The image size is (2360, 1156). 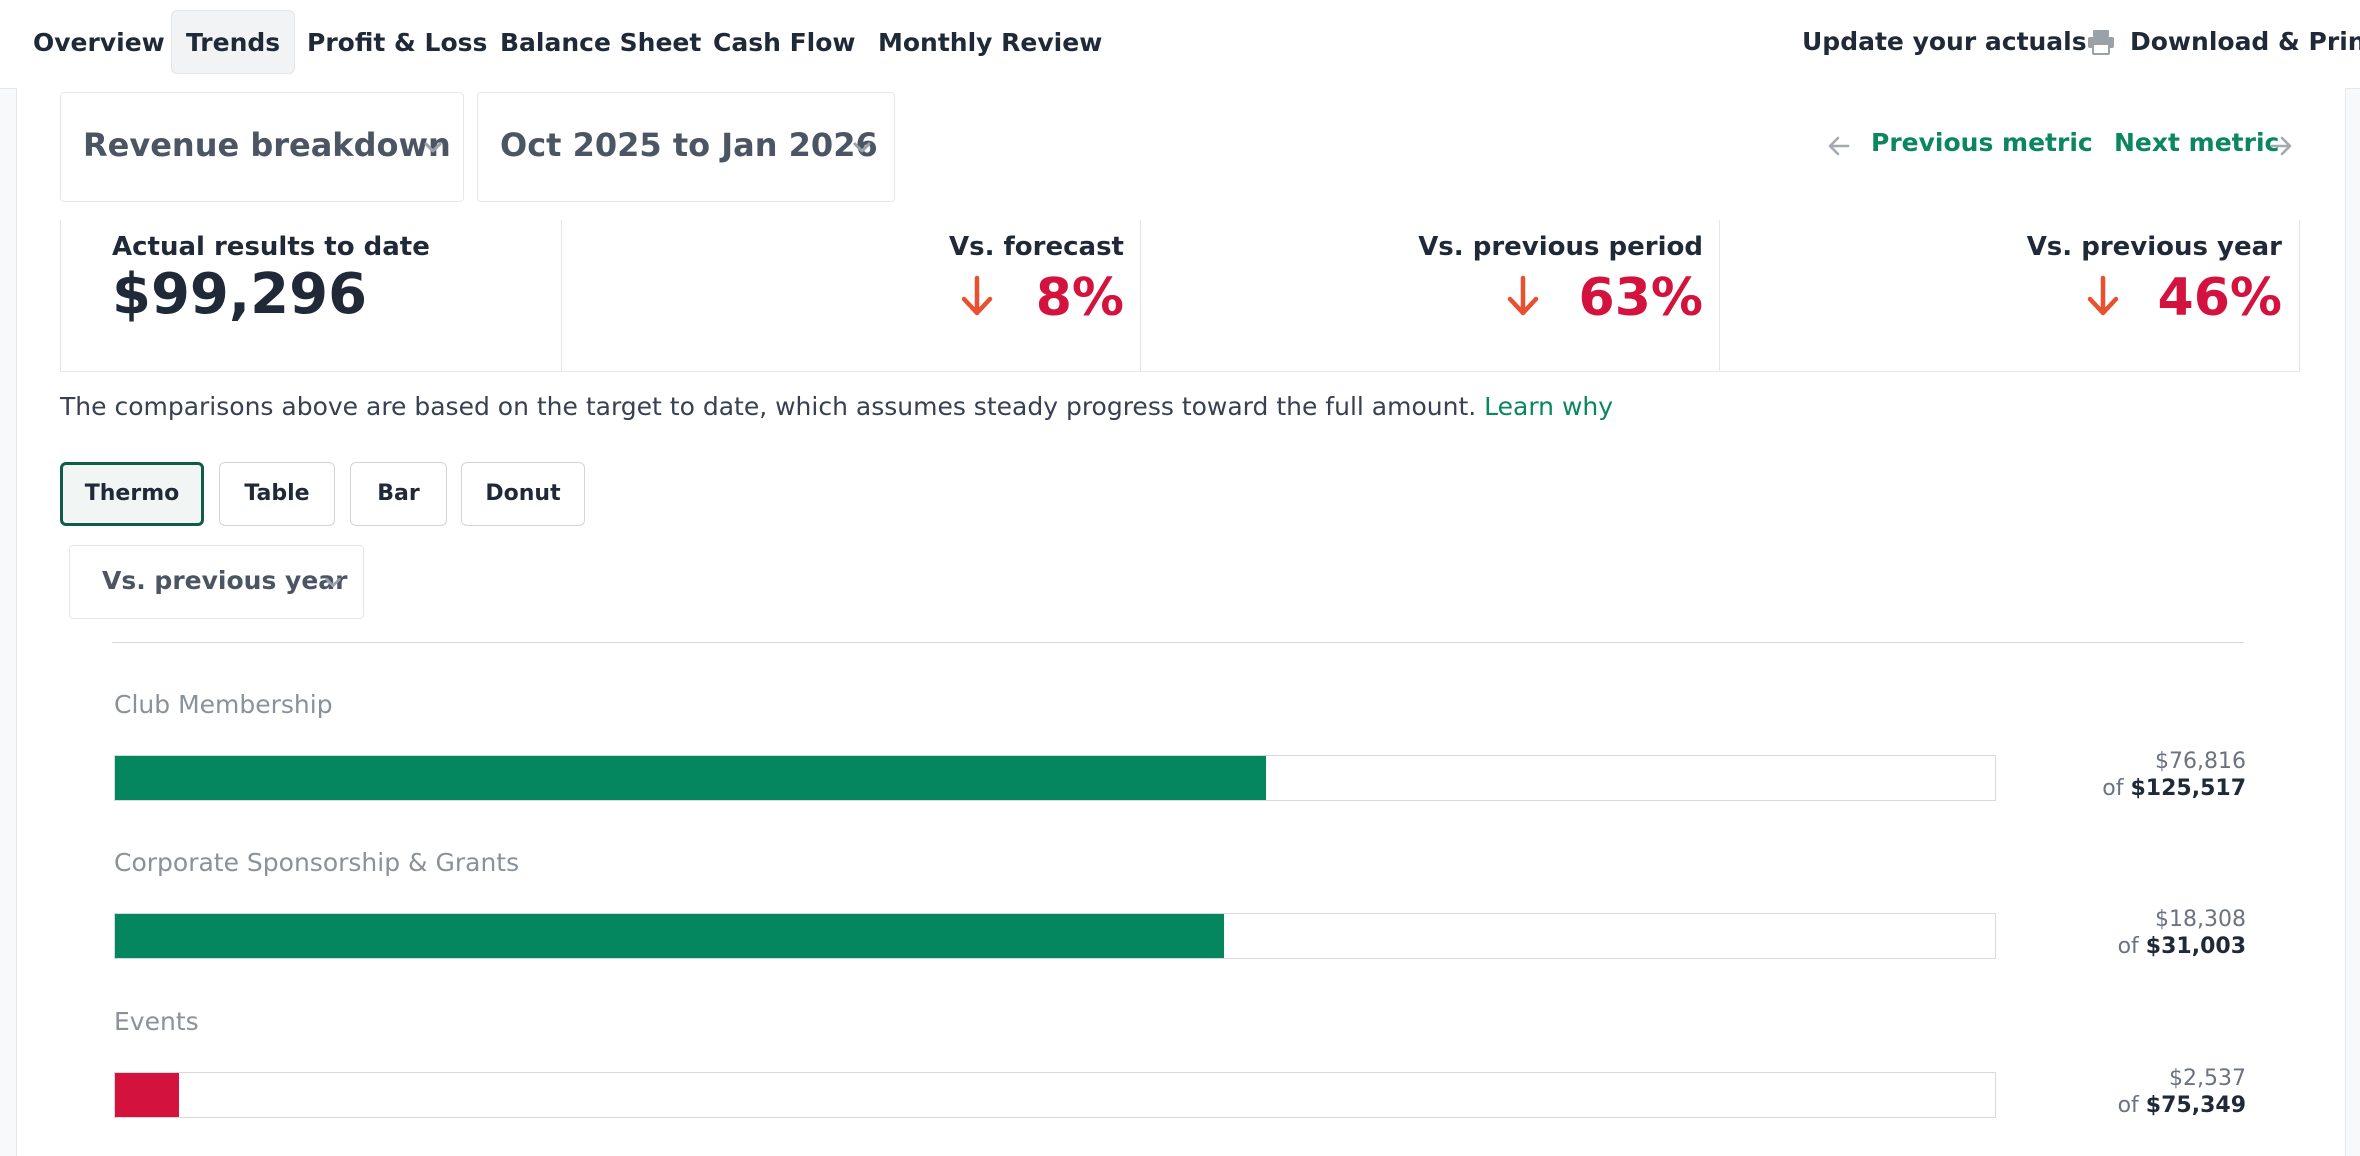 What do you see at coordinates (233, 42) in the screenshot?
I see `tab-trends: Trends` at bounding box center [233, 42].